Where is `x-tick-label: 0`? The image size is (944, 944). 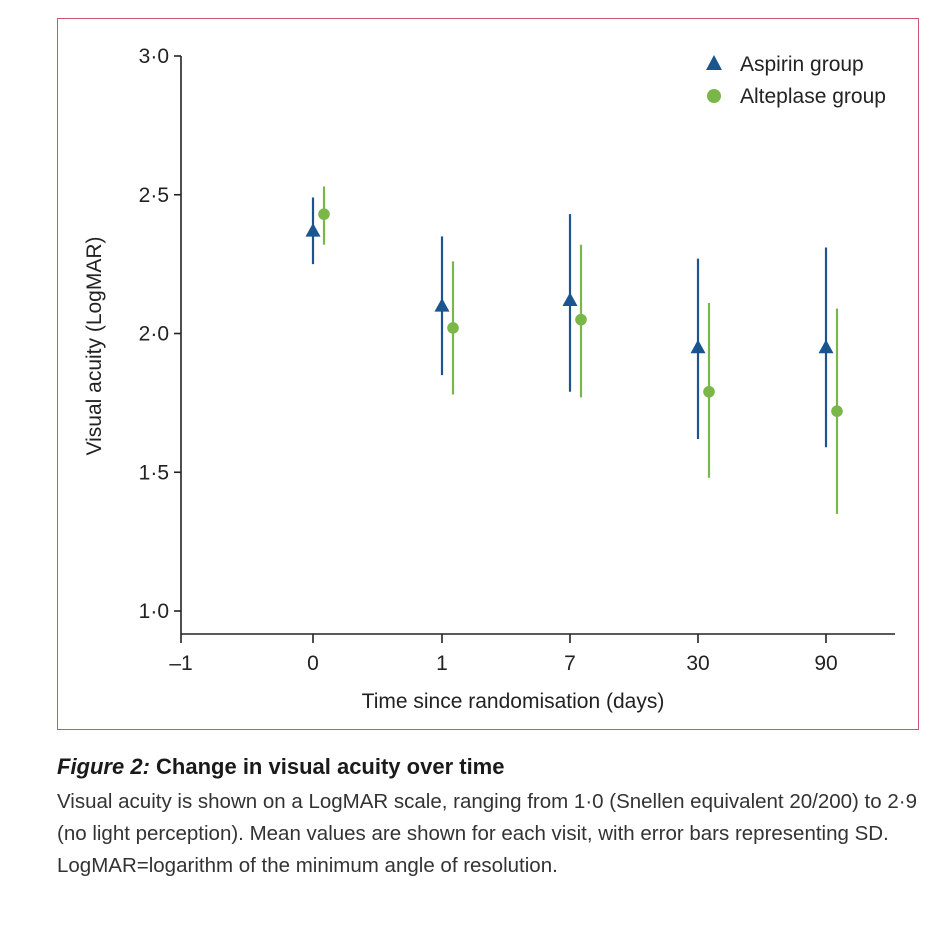
x-tick-label: 0 is located at coordinates (313, 663).